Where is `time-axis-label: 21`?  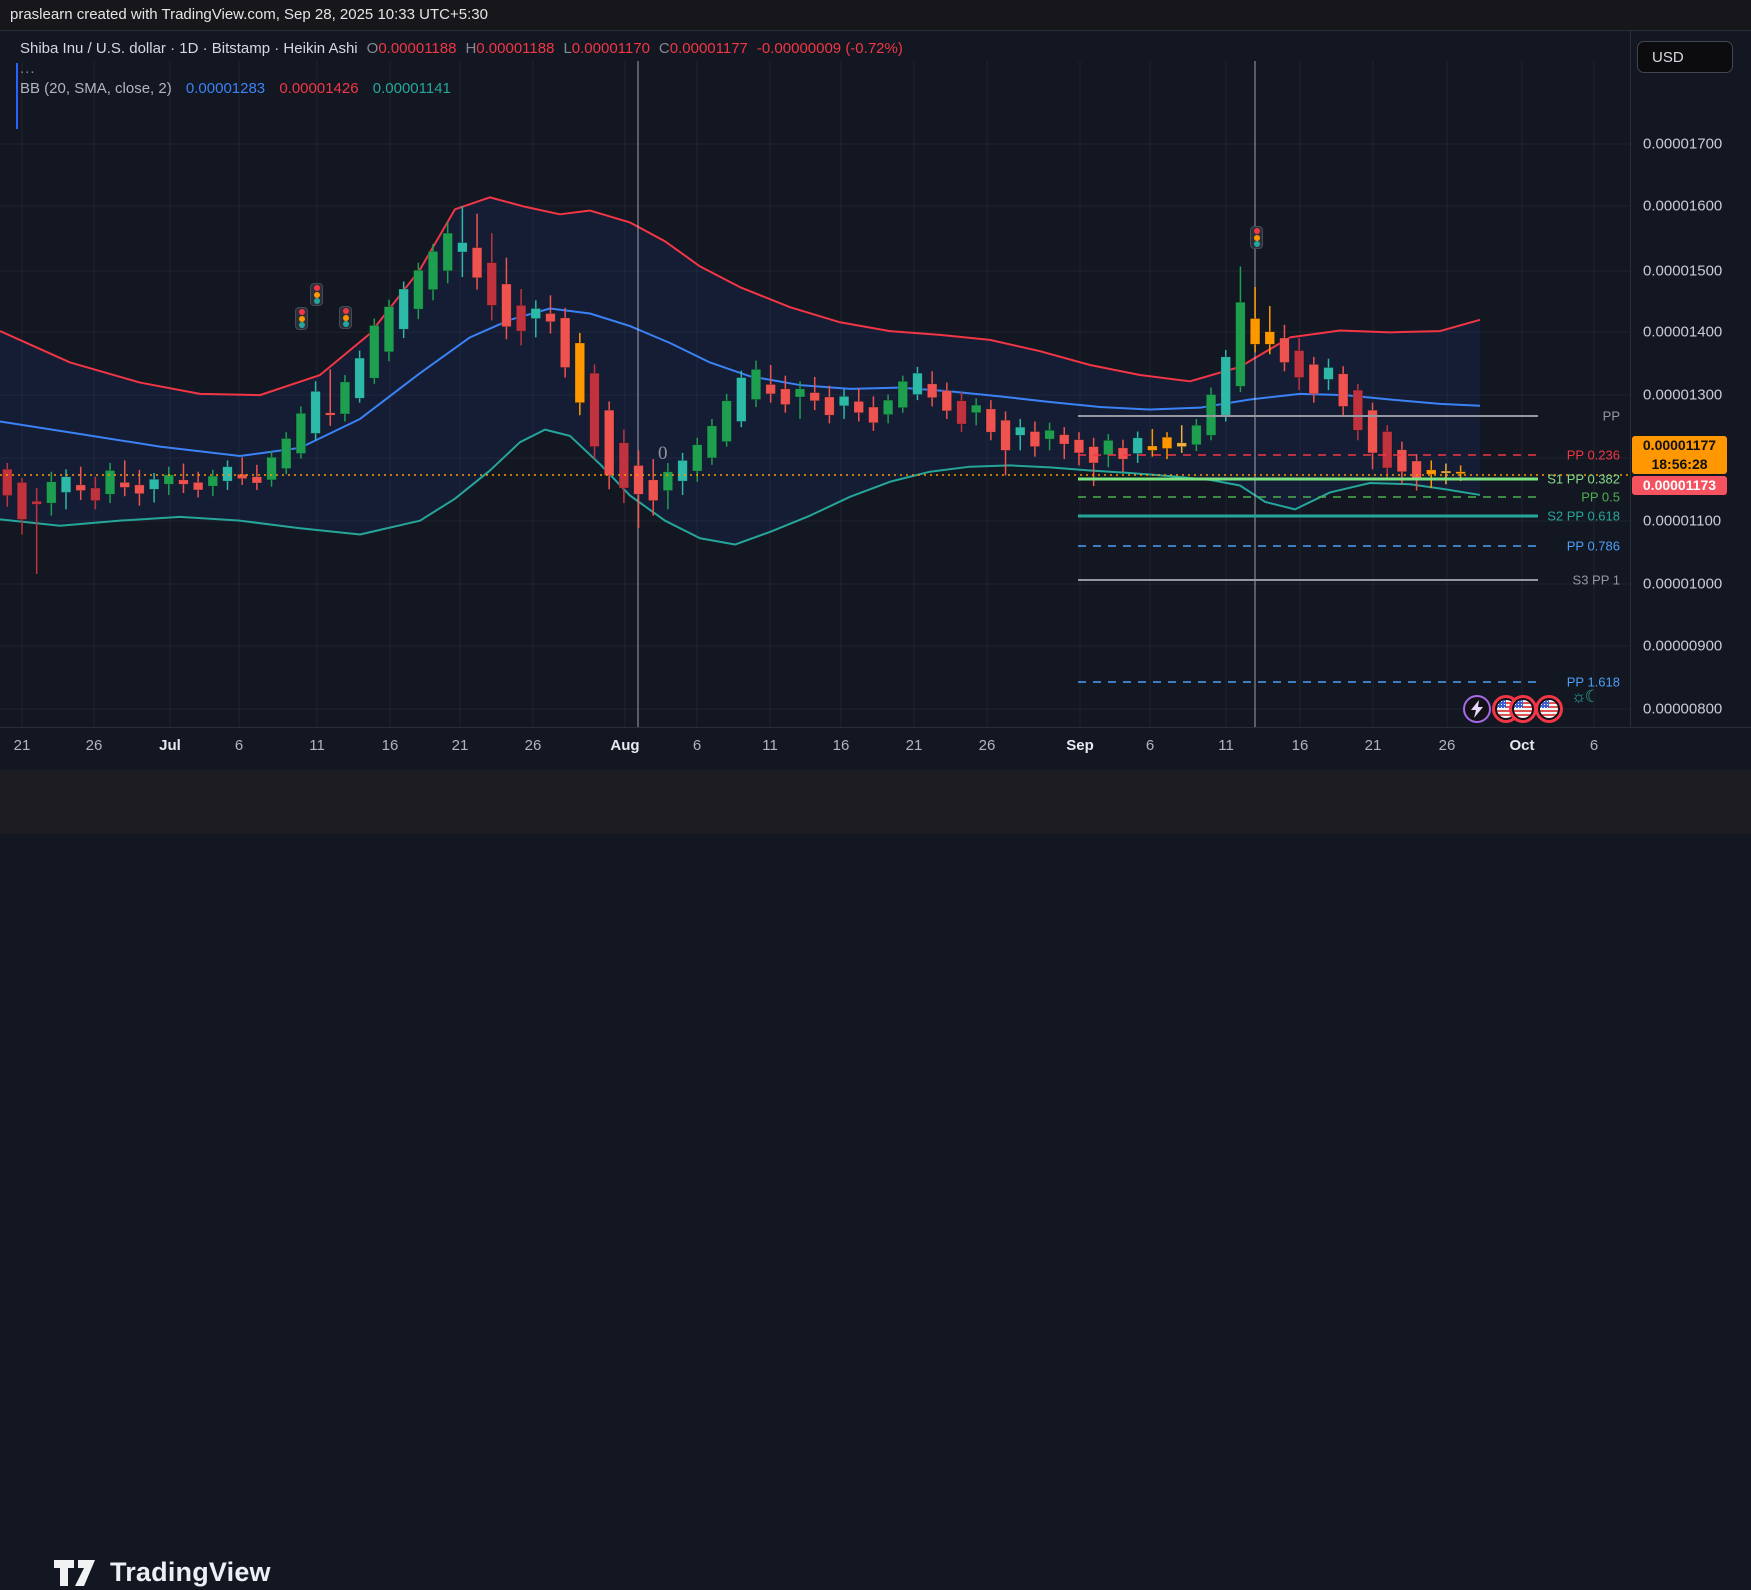
time-axis-label: 21 is located at coordinates (914, 745).